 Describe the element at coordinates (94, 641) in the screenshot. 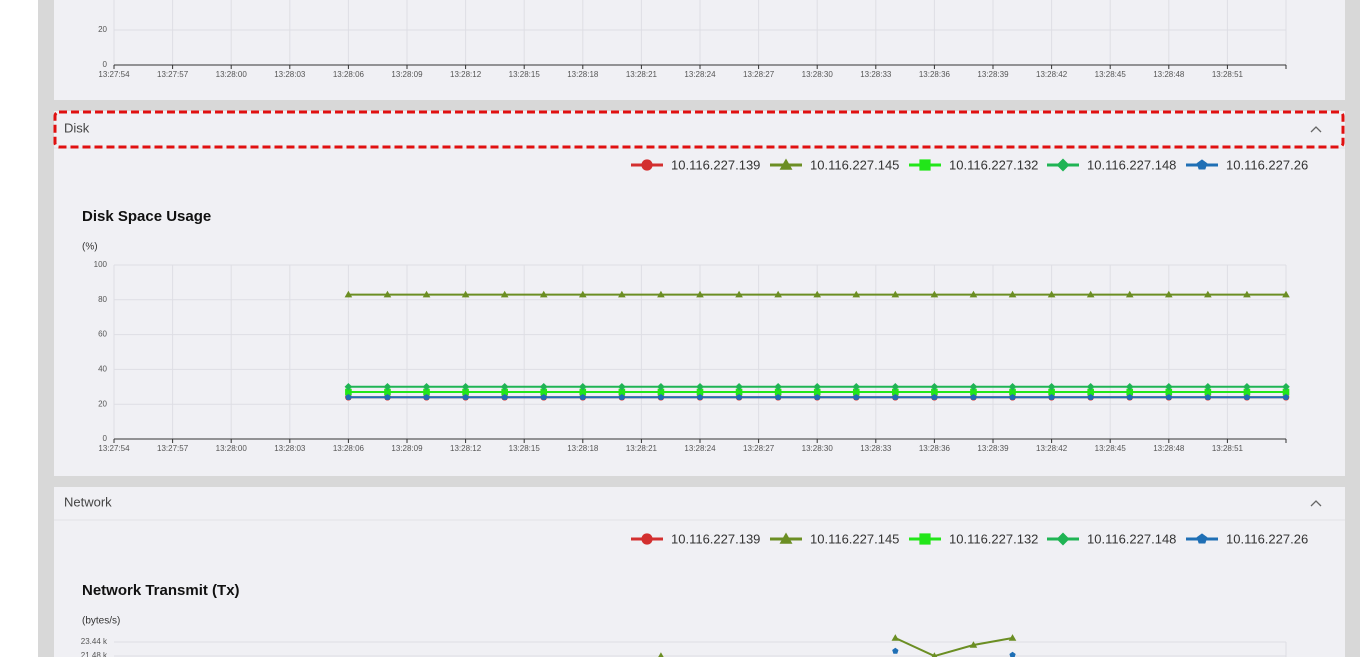

I see `y-tick-label: 23.44 k` at that location.